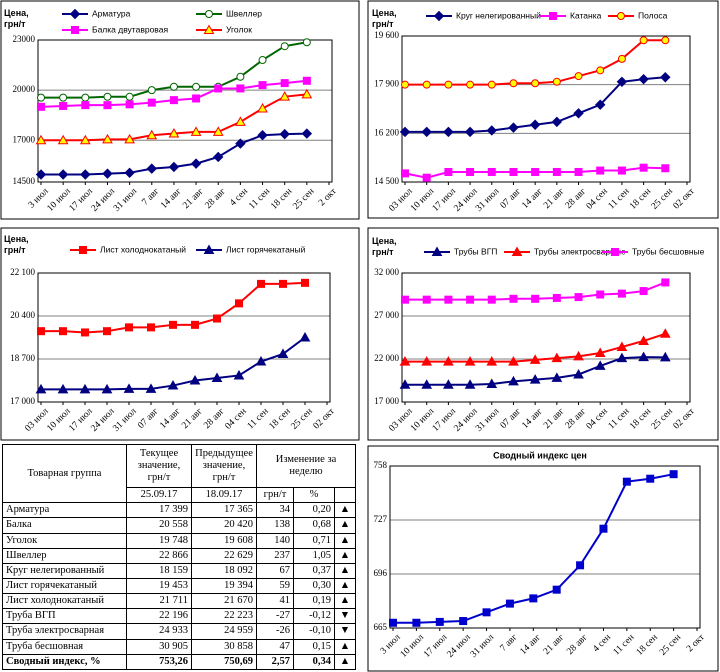 This screenshot has height=672, width=720. I want to click on y-tick-label: 18 700, so click(22, 358).